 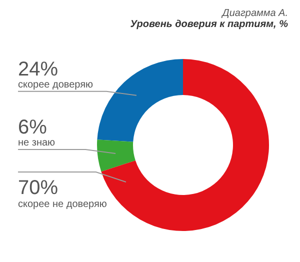 What do you see at coordinates (56, 84) in the screenshot?
I see `slice-label: скорее доверяю` at bounding box center [56, 84].